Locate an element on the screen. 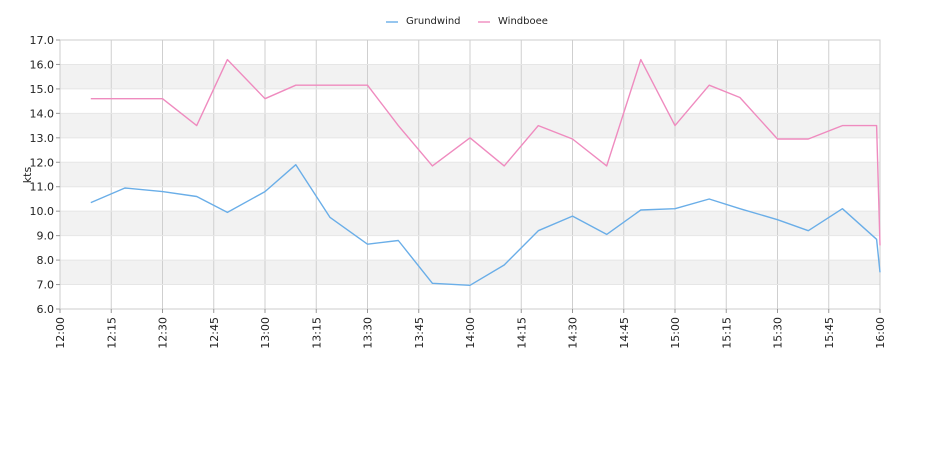 Image resolution: width=940 pixels, height=450 pixels. x-tick-label: 14:30 is located at coordinates (573, 333).